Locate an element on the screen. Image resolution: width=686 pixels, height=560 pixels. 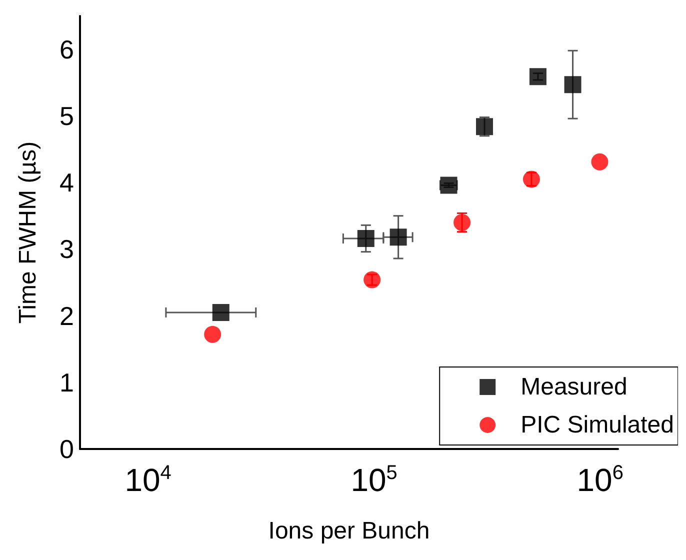
y-axis-title: Time FWHM (µs) is located at coordinates (28, 232).